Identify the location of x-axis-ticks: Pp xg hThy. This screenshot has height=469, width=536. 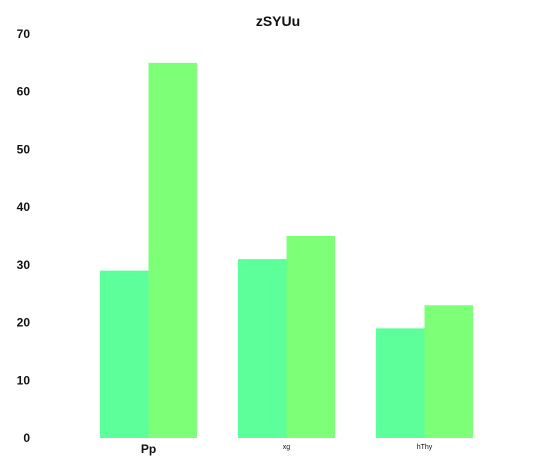
(287, 449).